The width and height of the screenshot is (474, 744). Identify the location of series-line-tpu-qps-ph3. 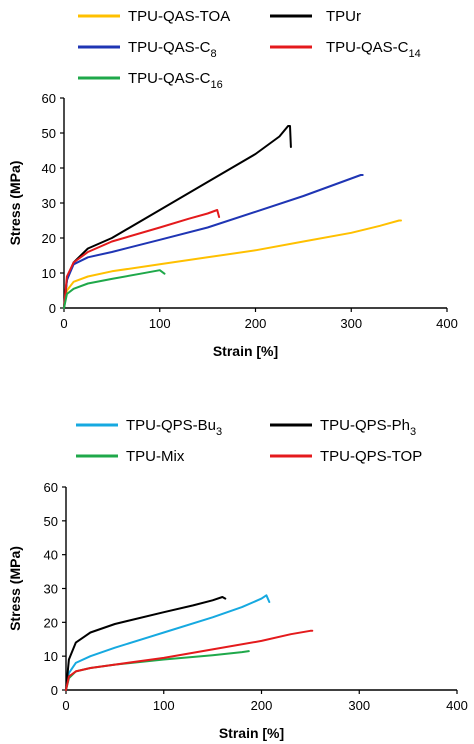
(146, 643).